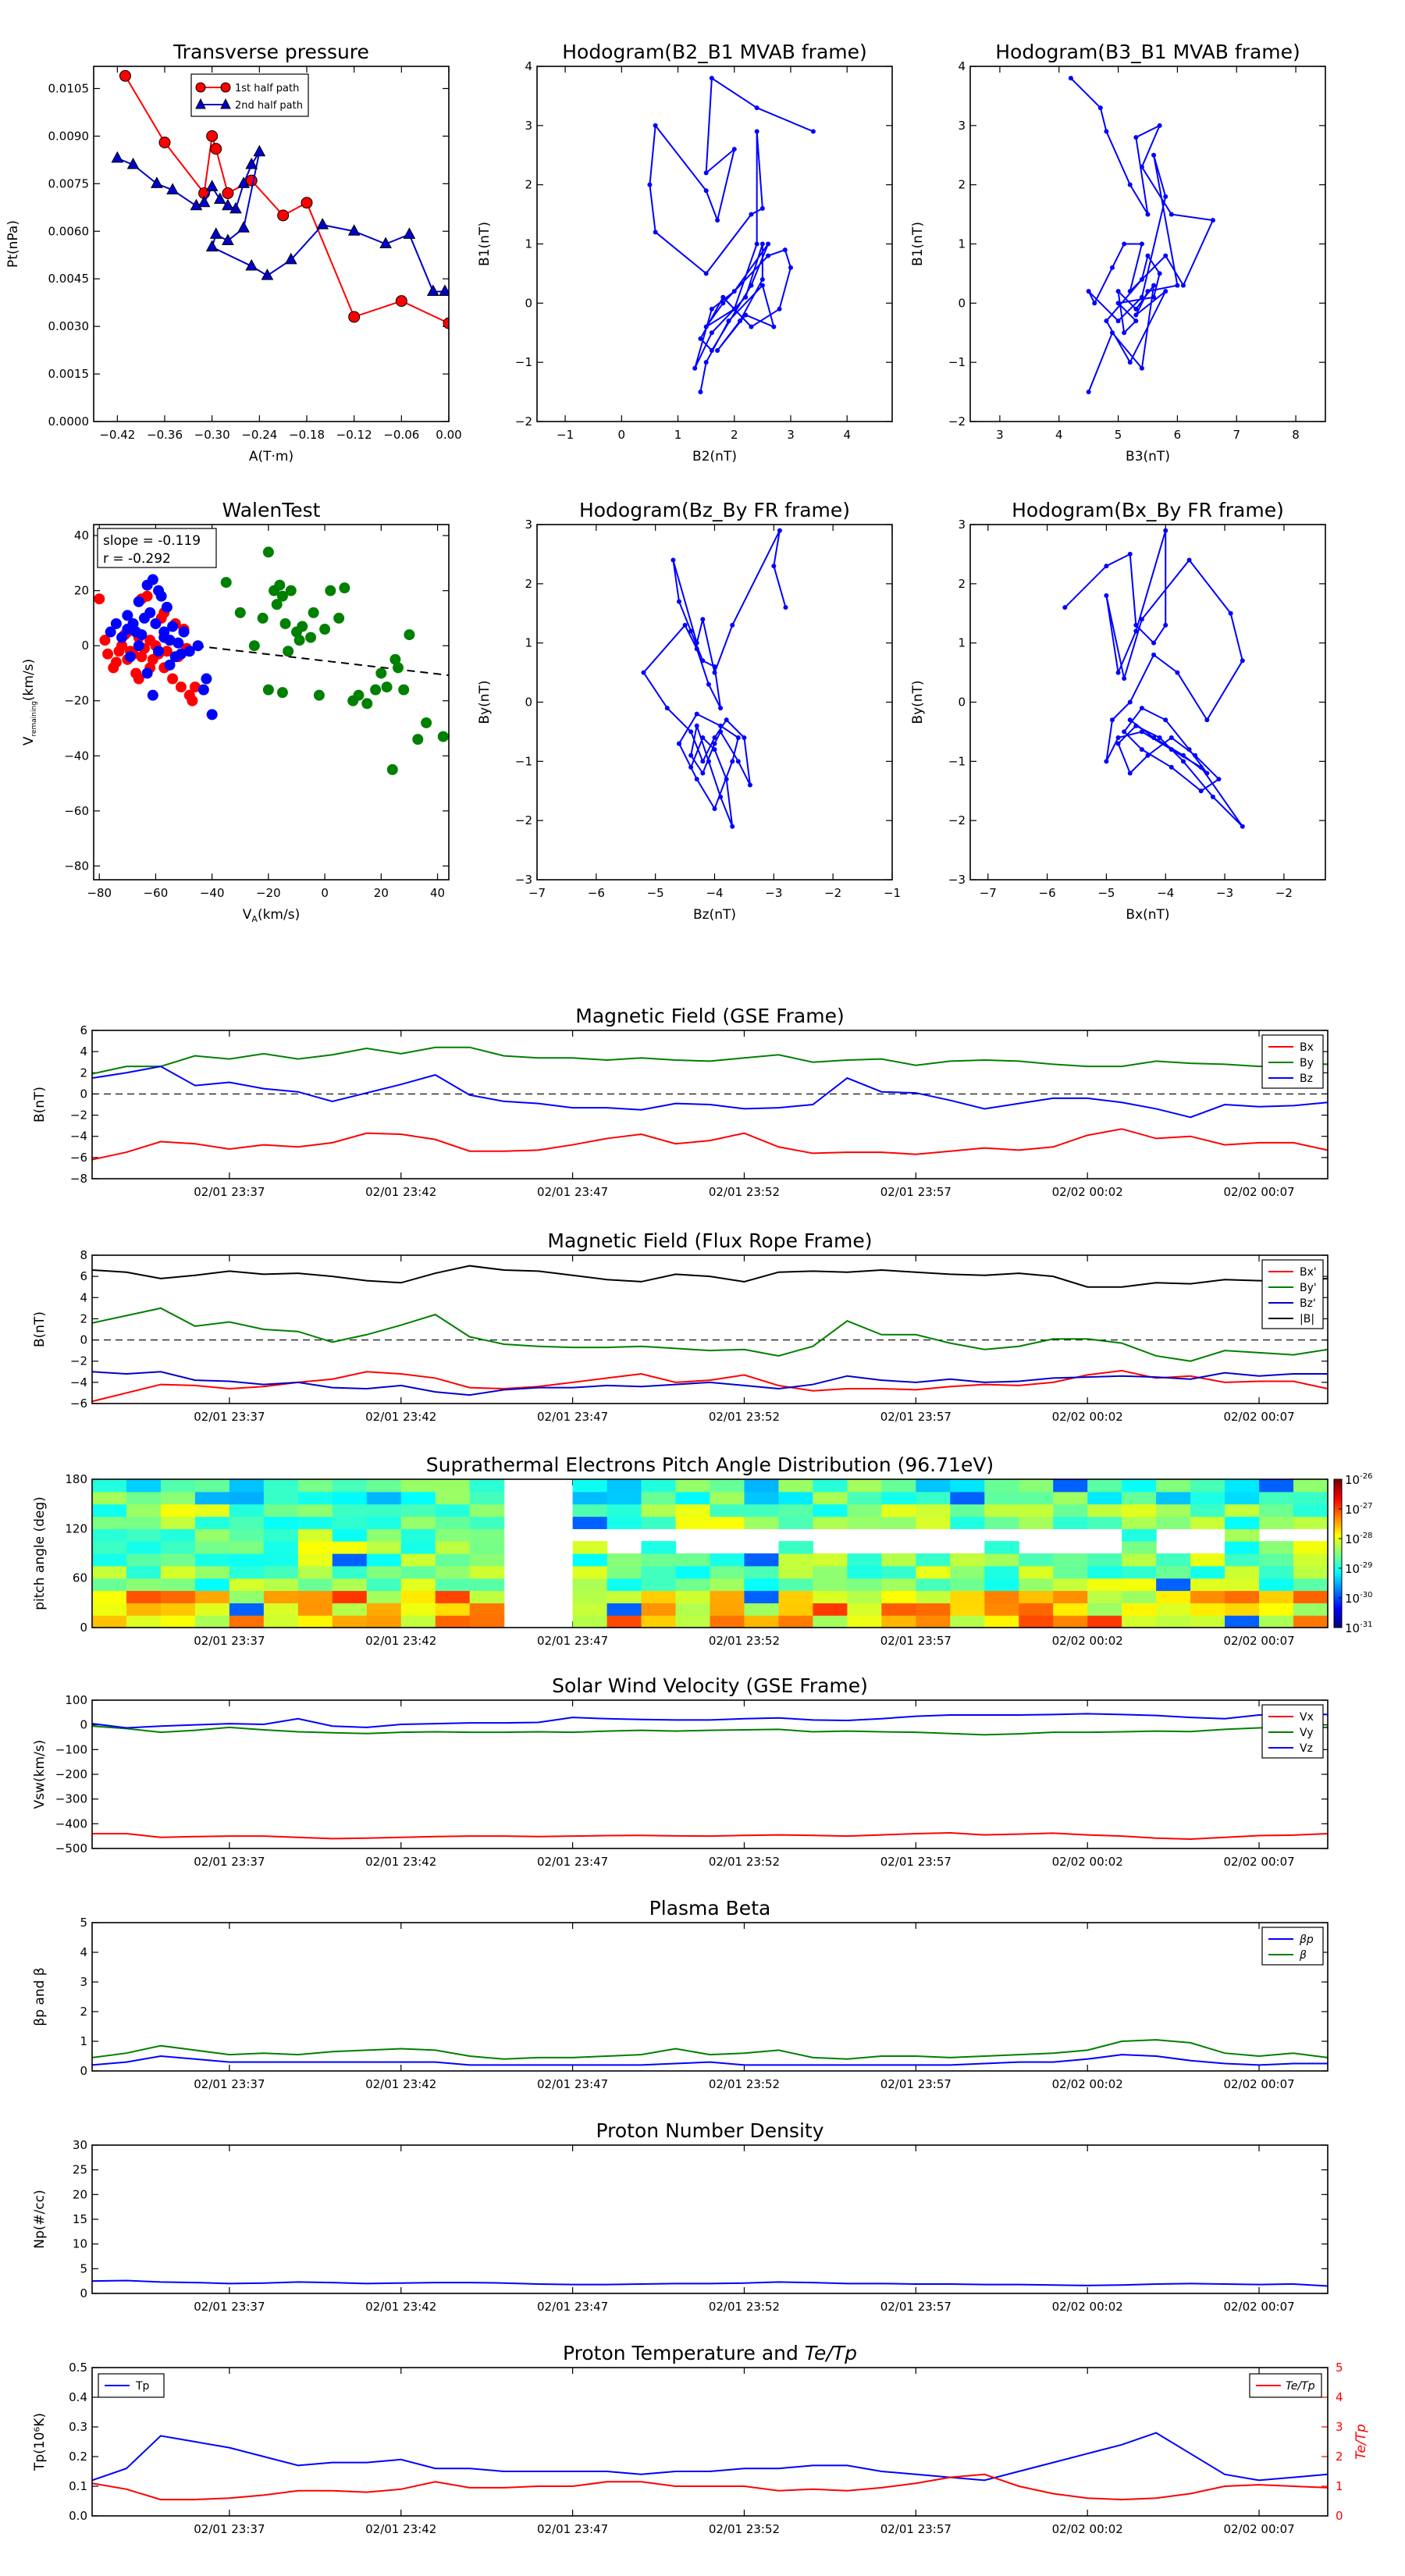 The image size is (1405, 2576). I want to click on y-tick-label: −4, so click(78, 1137).